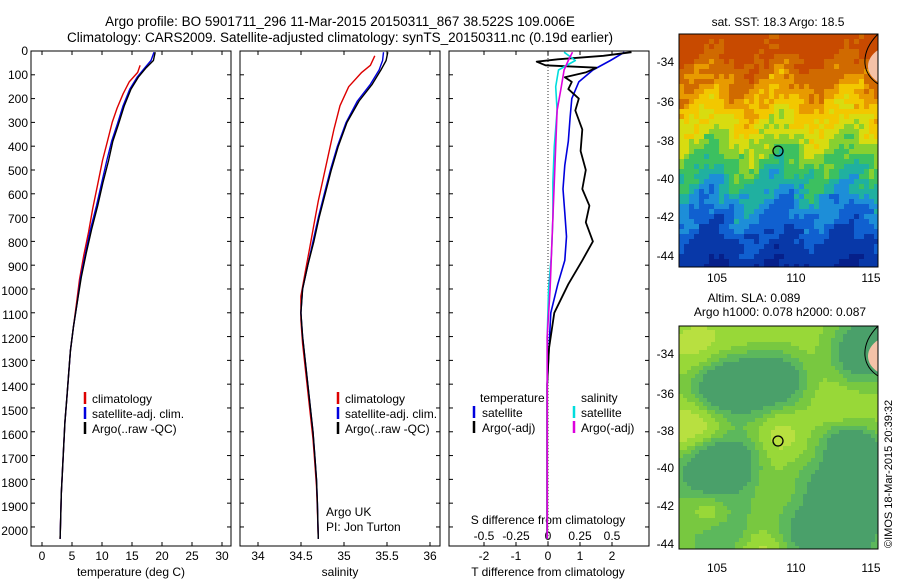 This screenshot has width=900, height=580. I want to click on sst-lat-tick: -38, so click(666, 141).